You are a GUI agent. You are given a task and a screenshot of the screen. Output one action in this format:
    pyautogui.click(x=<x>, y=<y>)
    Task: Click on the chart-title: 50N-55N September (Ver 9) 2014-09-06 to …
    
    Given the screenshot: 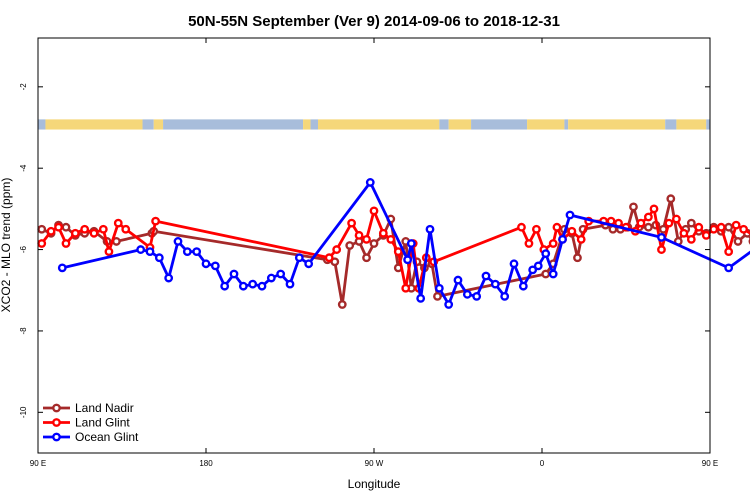 What is the action you would take?
    pyautogui.click(x=374, y=21)
    